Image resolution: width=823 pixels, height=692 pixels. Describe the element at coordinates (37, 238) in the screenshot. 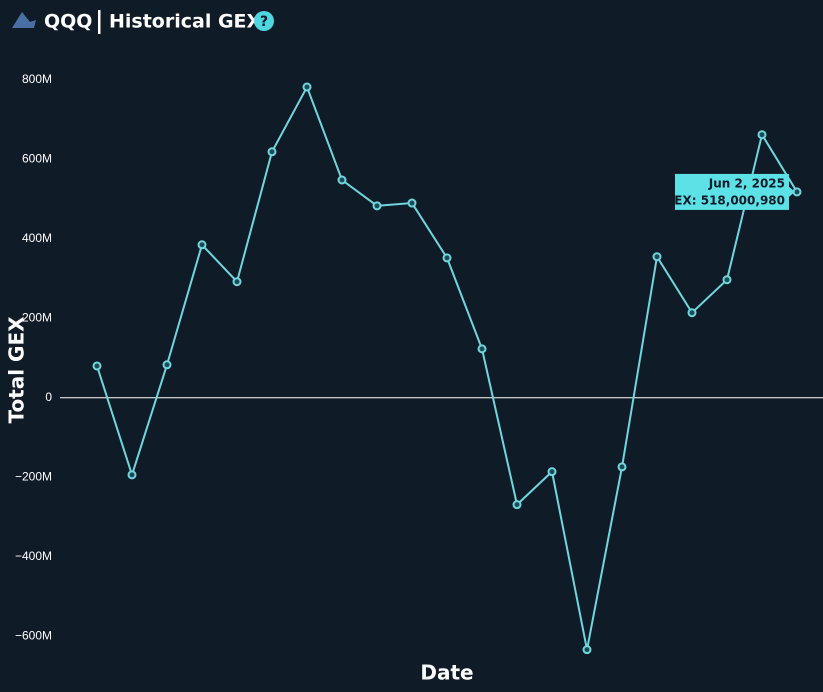

I see `y-tick-label: 400M` at that location.